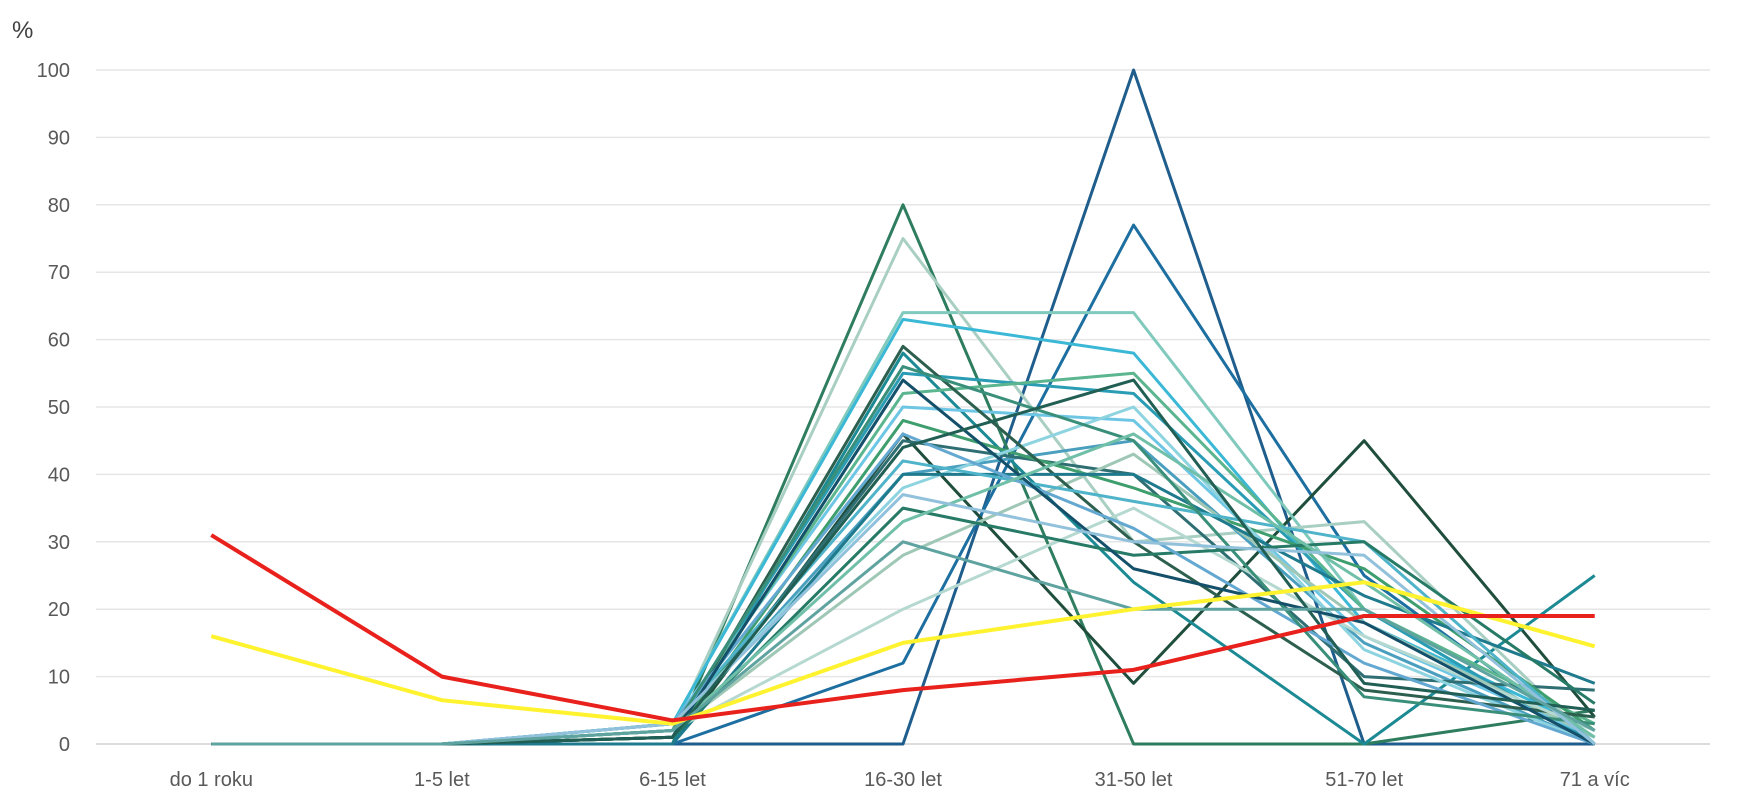 The width and height of the screenshot is (1738, 800). I want to click on x-tick-label: 6-15 let, so click(672, 780).